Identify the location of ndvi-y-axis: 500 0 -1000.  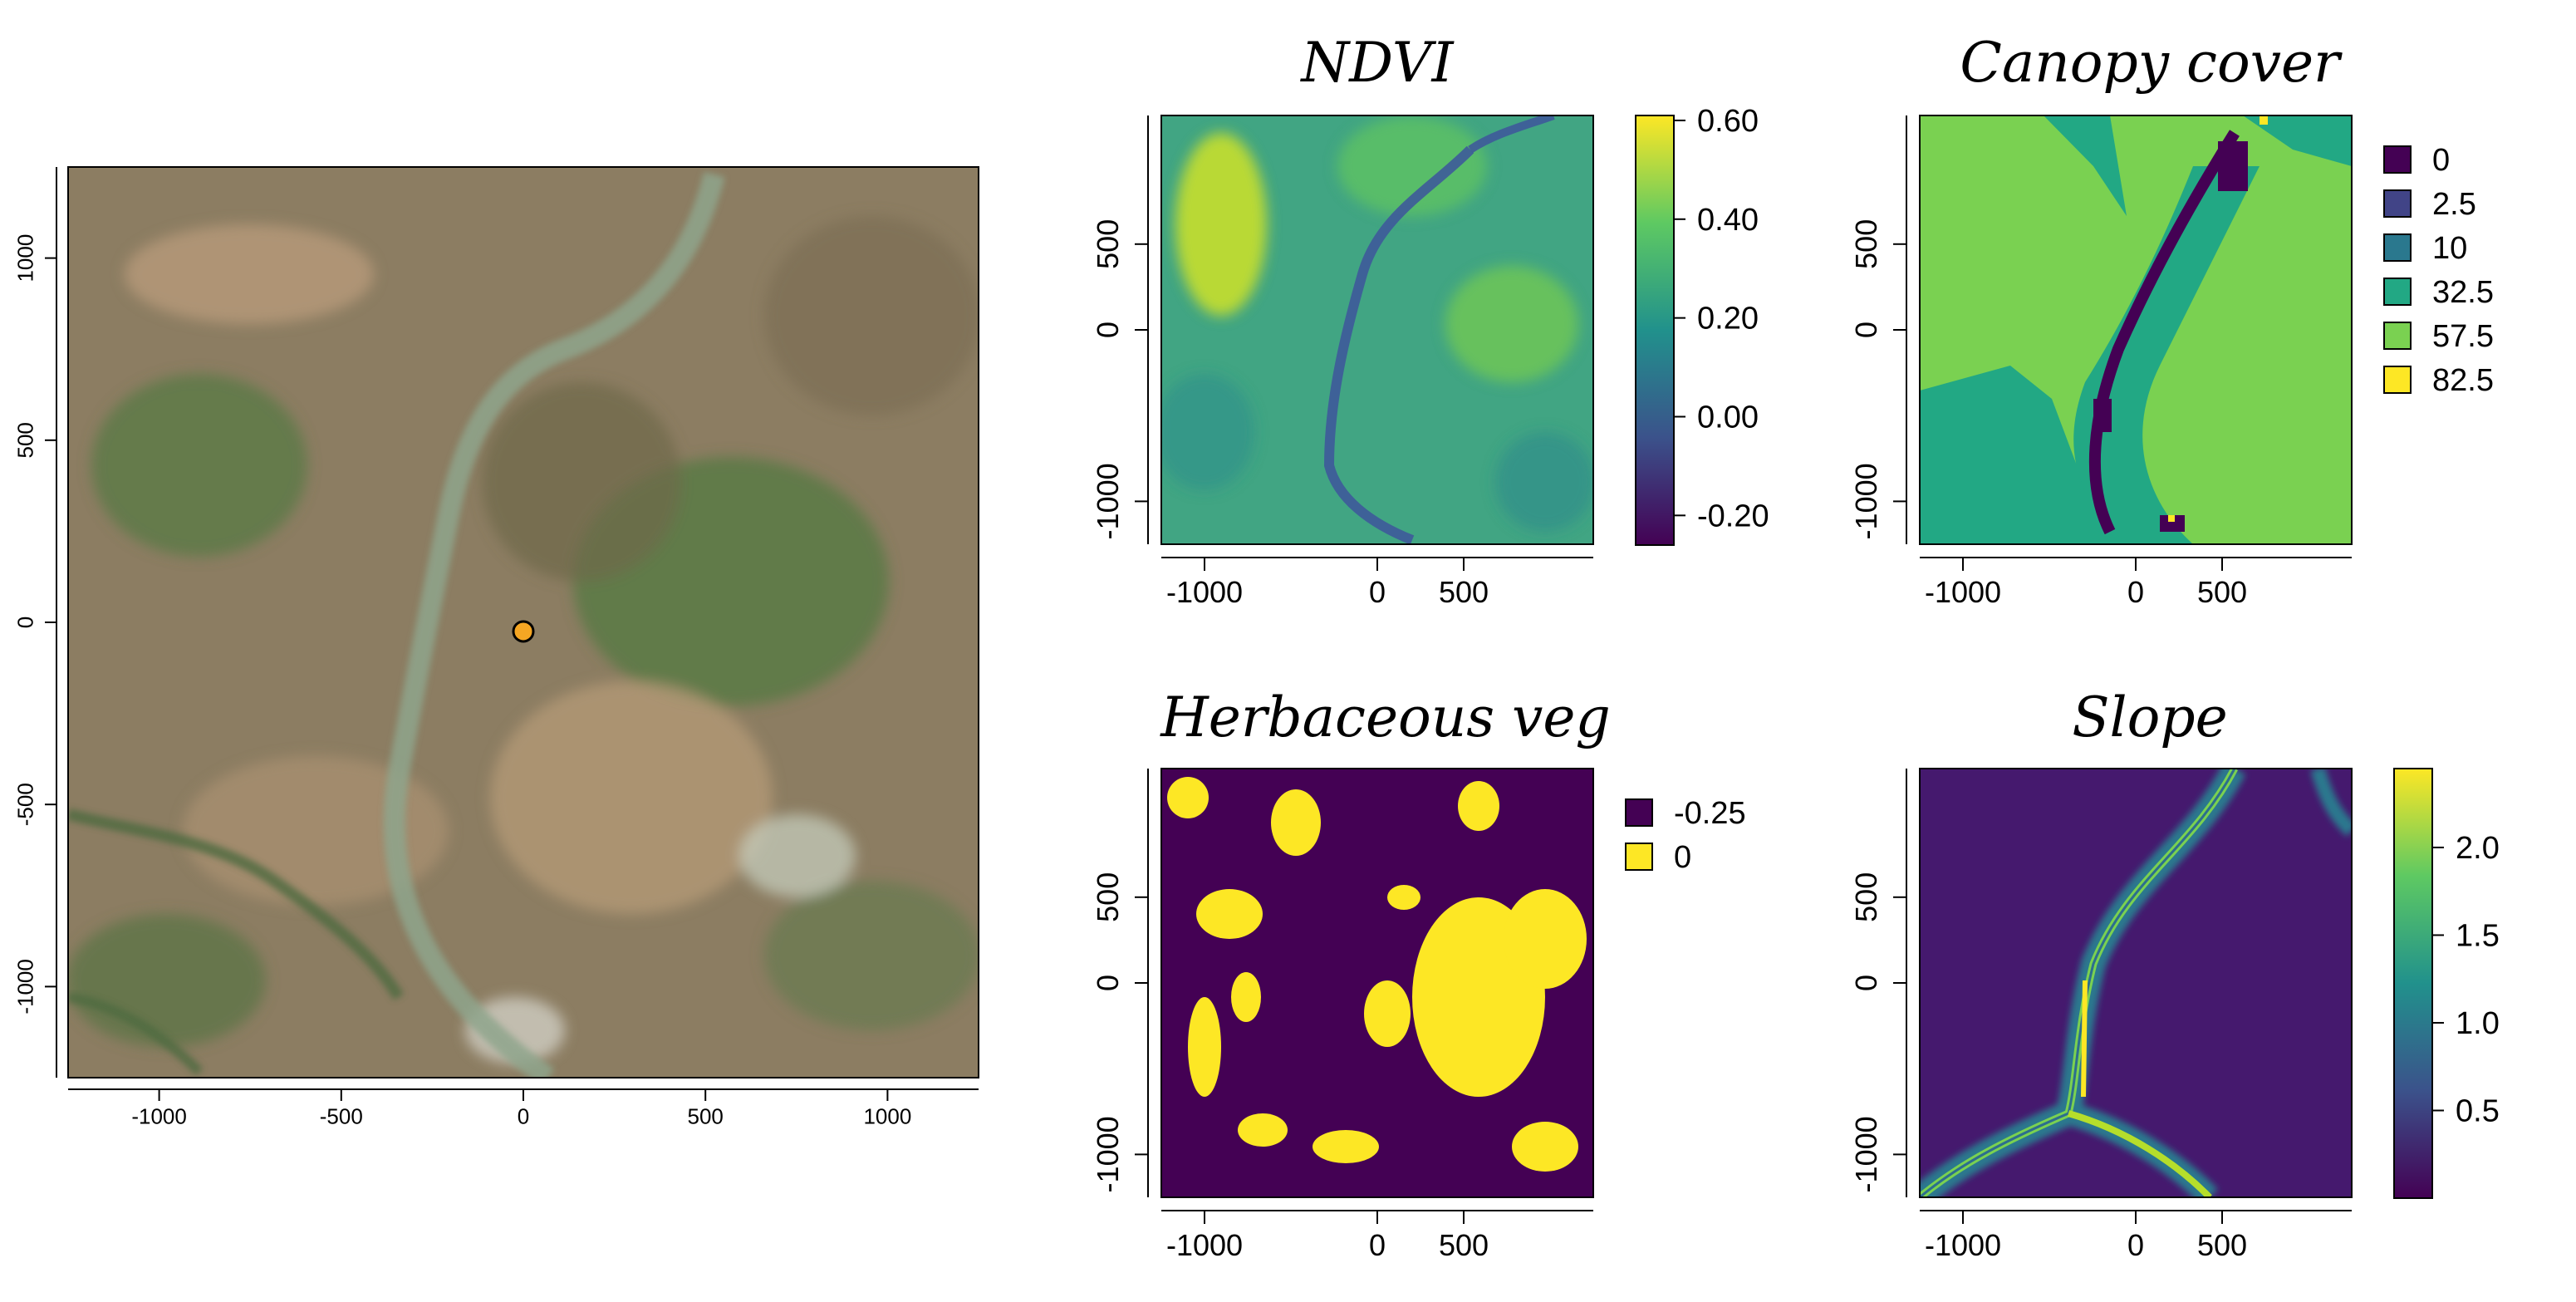
(1120, 329).